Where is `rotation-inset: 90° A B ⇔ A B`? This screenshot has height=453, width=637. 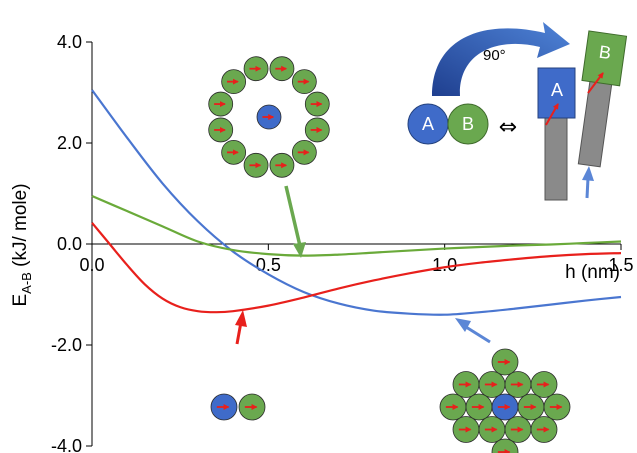 rotation-inset: 90° A B ⇔ A B is located at coordinates (517, 111).